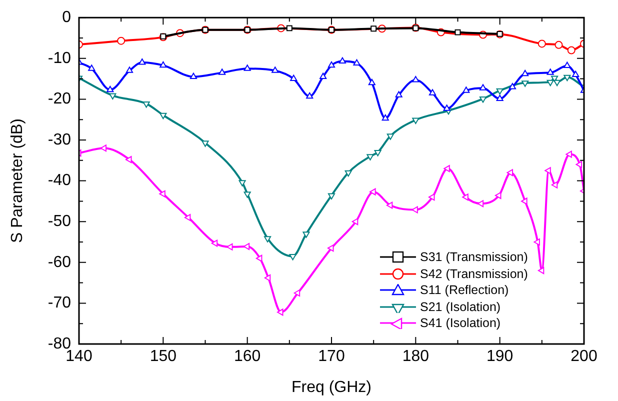  I want to click on y-tick-label: -50, so click(60, 221).